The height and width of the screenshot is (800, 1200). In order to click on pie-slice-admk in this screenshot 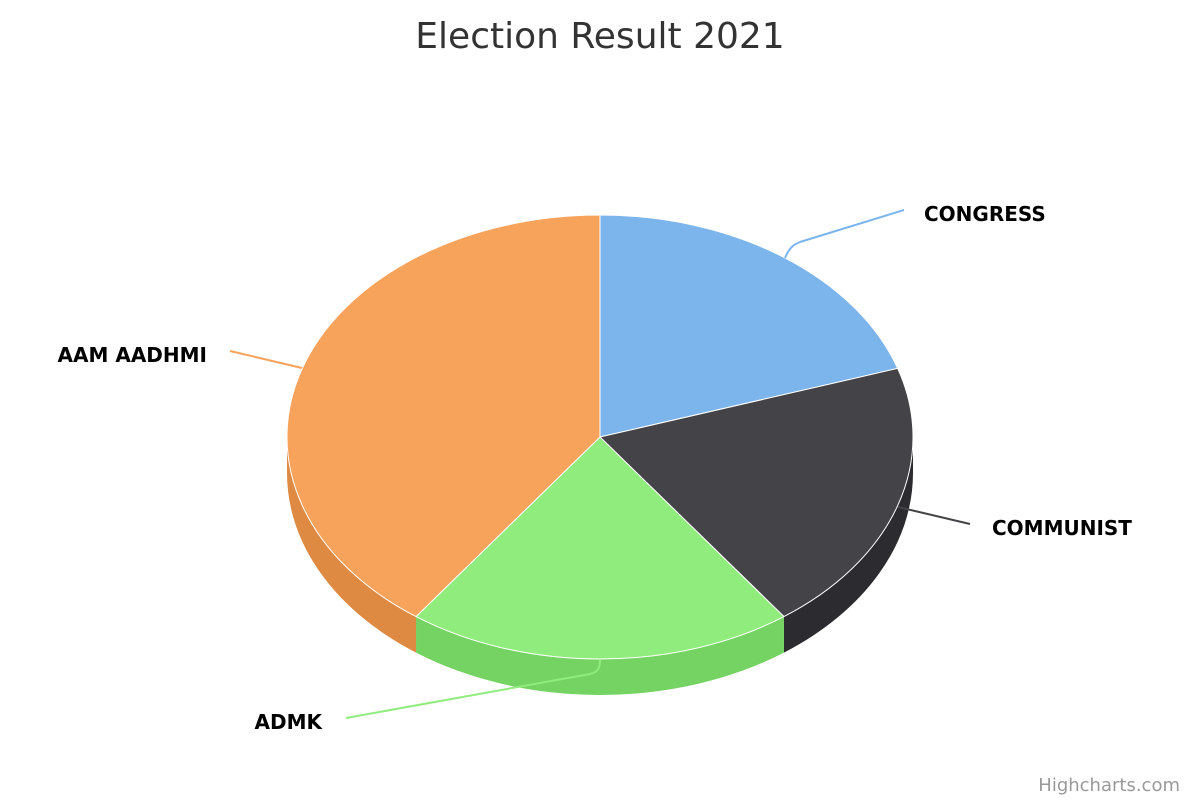, I will do `click(600, 548)`.